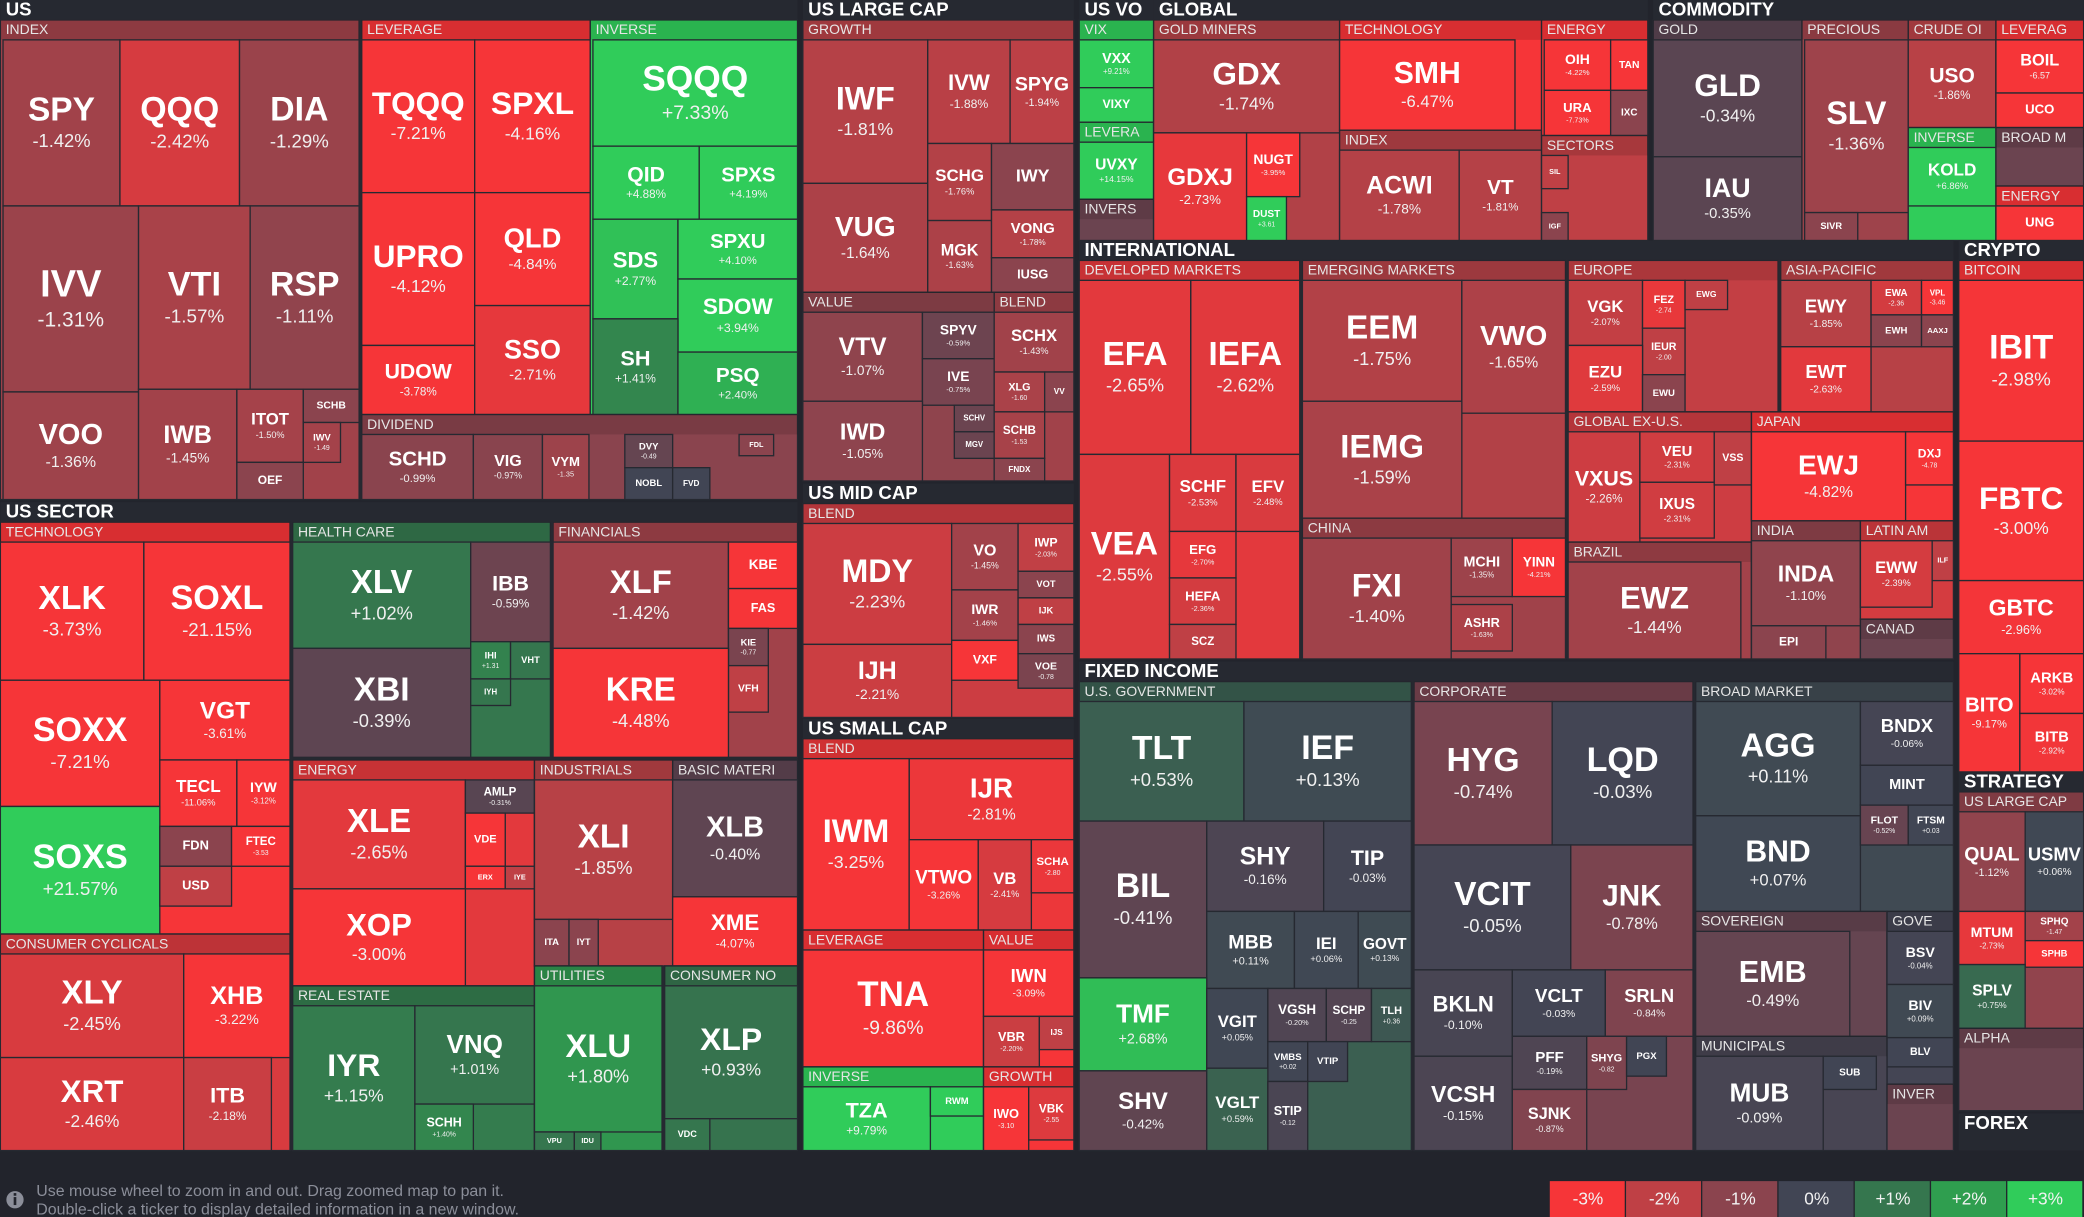 This screenshot has width=2084, height=1217. What do you see at coordinates (1034, 335) in the screenshot?
I see `ticker: SCHX` at bounding box center [1034, 335].